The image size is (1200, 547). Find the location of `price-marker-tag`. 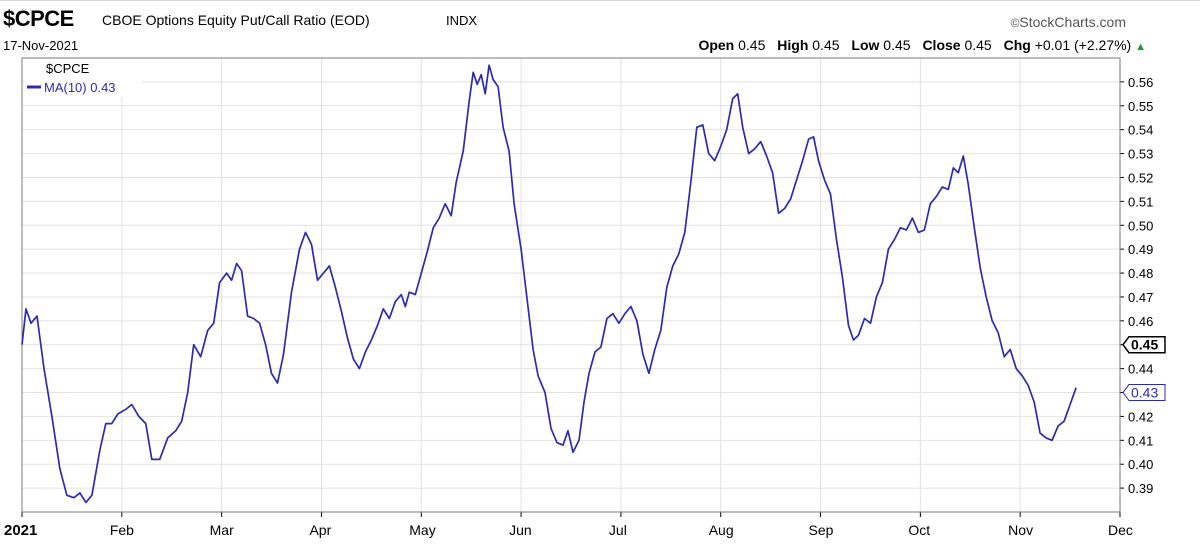

price-marker-tag is located at coordinates (1144, 344).